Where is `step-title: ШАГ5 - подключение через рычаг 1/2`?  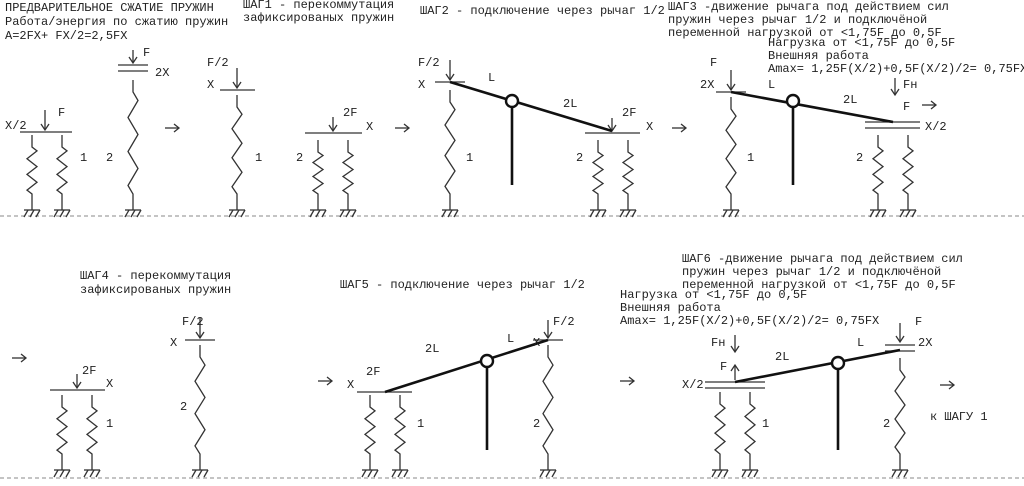 step-title: ШАГ5 - подключение через рычаг 1/2 is located at coordinates (462, 285).